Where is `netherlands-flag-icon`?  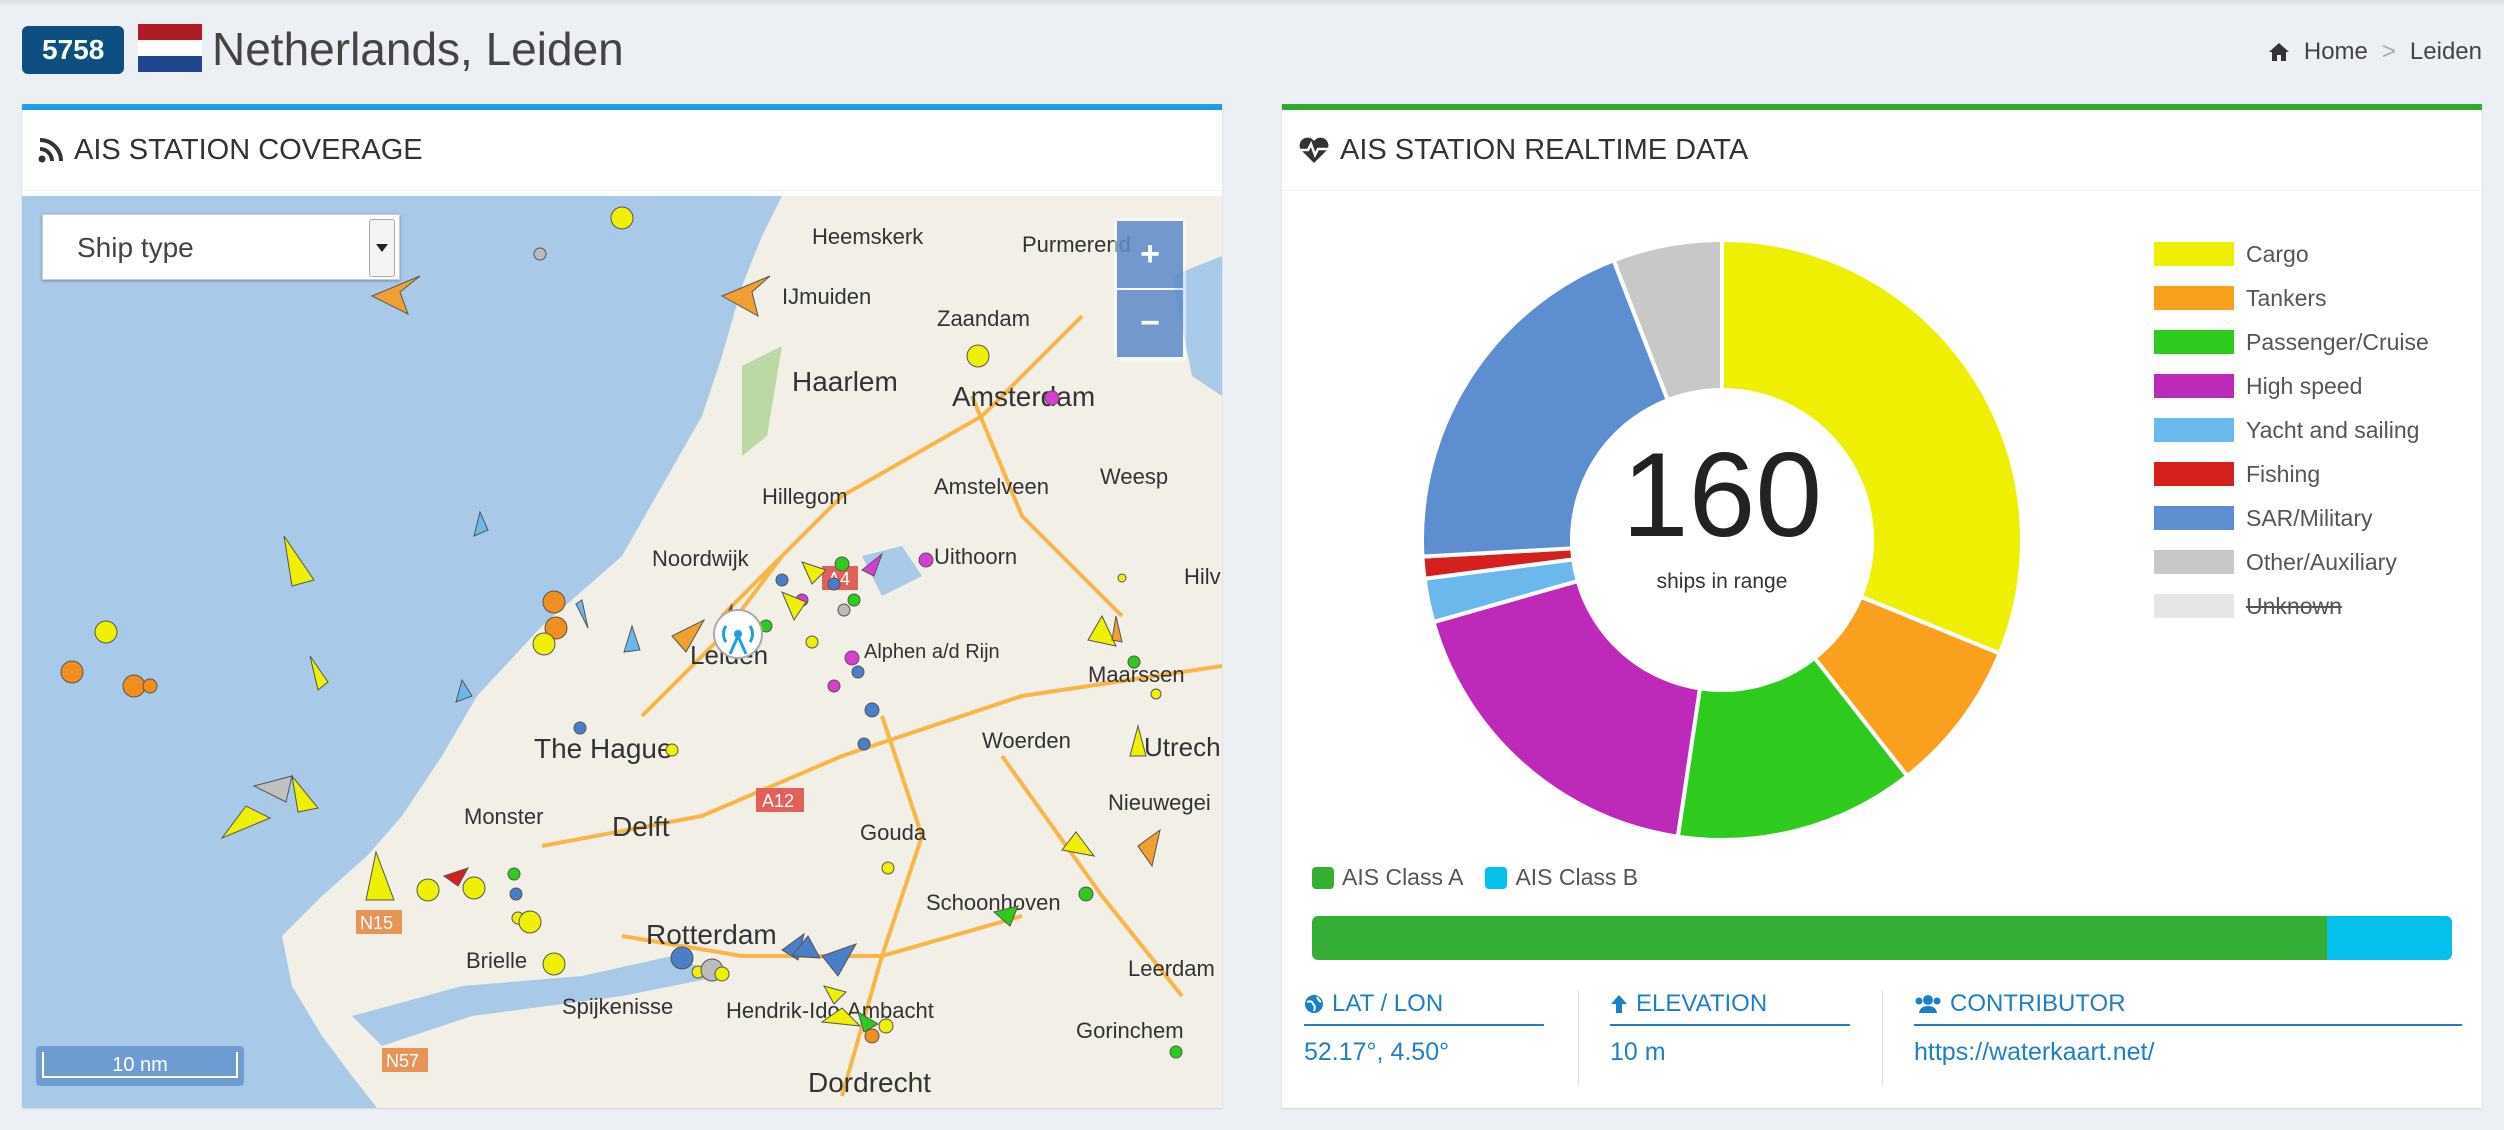
netherlands-flag-icon is located at coordinates (170, 48).